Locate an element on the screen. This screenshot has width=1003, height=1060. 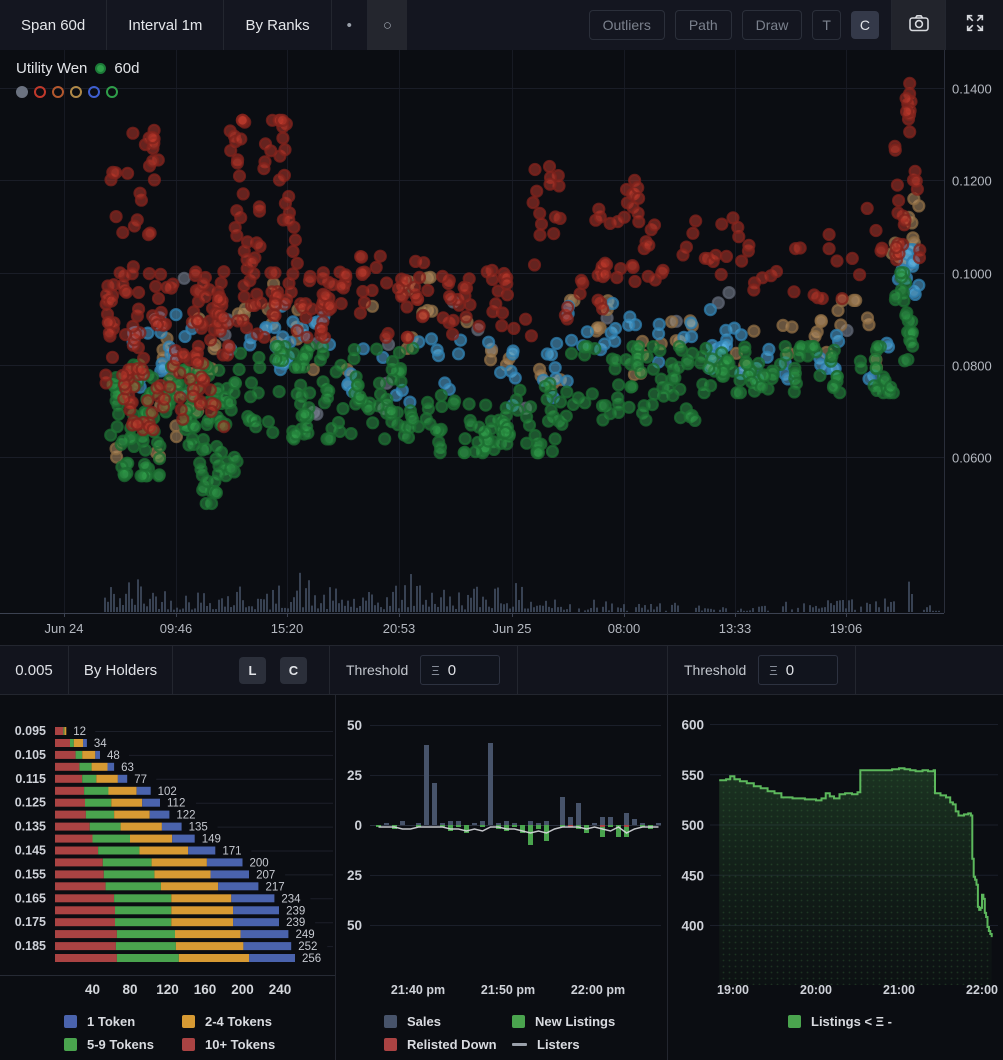
legend-label: Sales is located at coordinates (424, 1021).